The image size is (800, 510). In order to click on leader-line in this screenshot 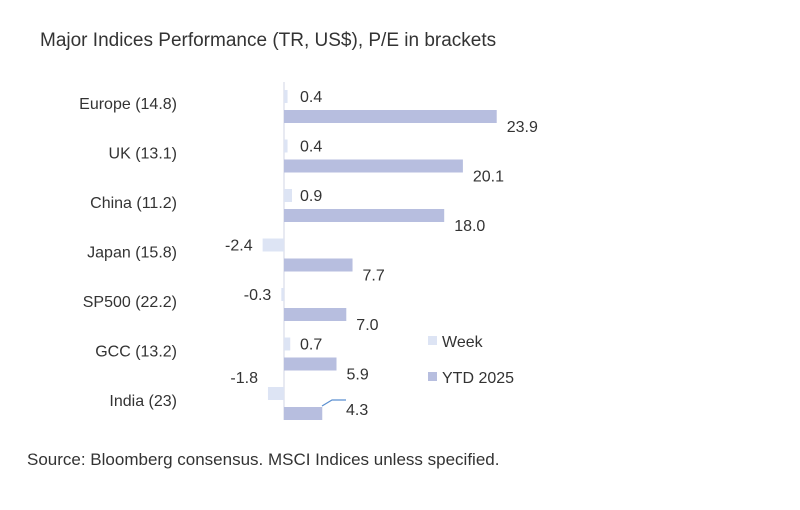, I will do `click(333, 403)`.